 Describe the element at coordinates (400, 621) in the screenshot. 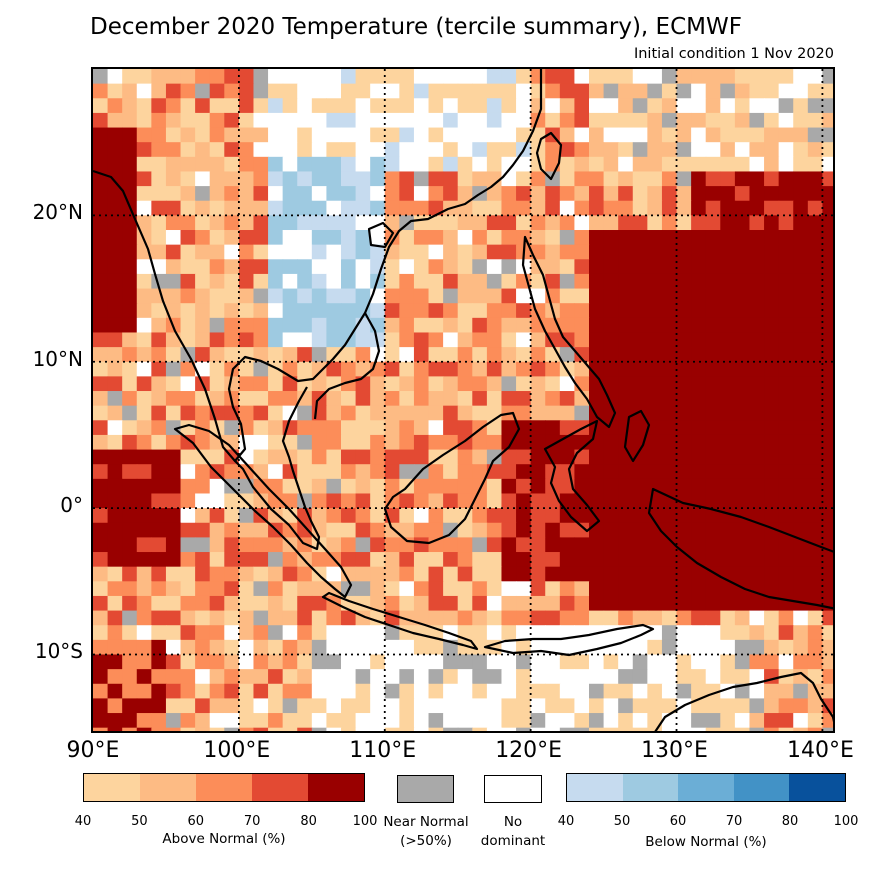

I see `coast-java` at that location.